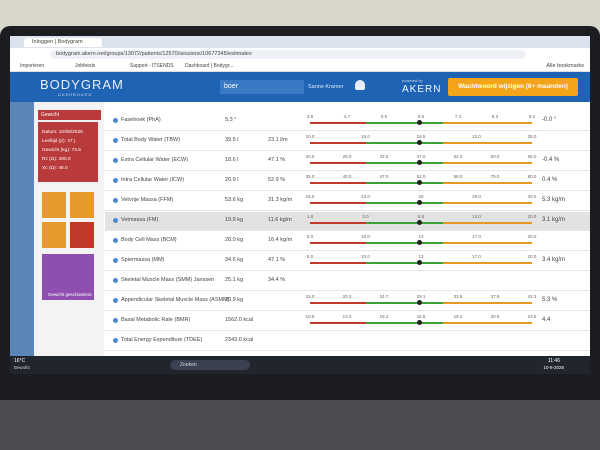 This screenshot has height=450, width=600. What do you see at coordinates (476, 216) in the screenshot?
I see `scale-label: 14.0` at bounding box center [476, 216].